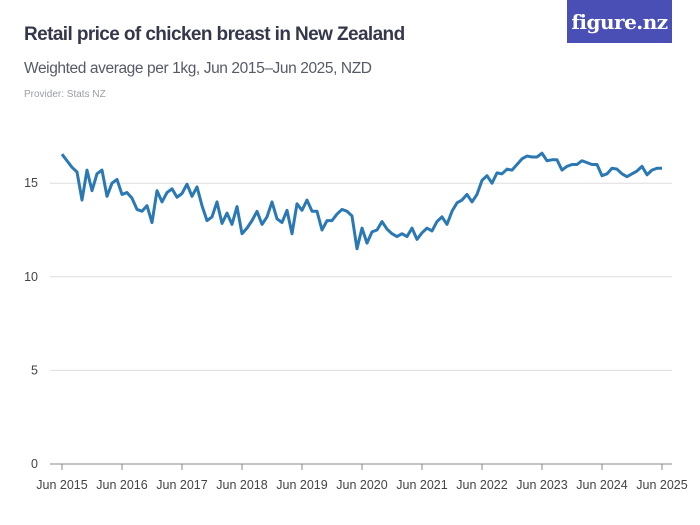 Image resolution: width=700 pixels, height=525 pixels. What do you see at coordinates (181, 485) in the screenshot?
I see `x-tick-label: Jun 2017` at bounding box center [181, 485].